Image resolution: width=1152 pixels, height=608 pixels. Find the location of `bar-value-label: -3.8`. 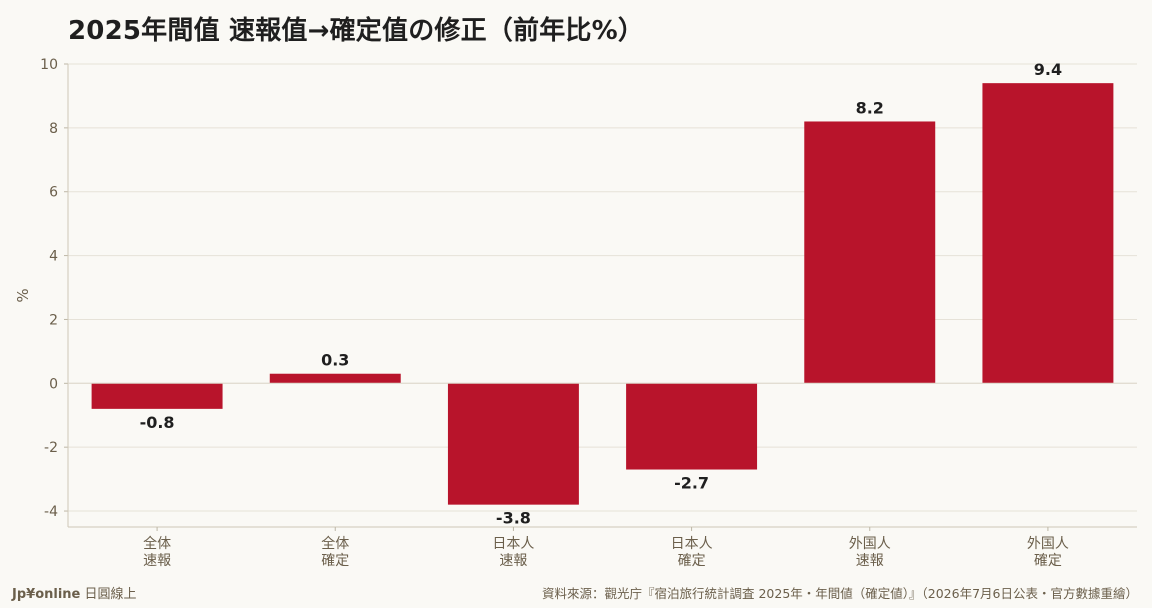

bar-value-label: -3.8 is located at coordinates (513, 518).